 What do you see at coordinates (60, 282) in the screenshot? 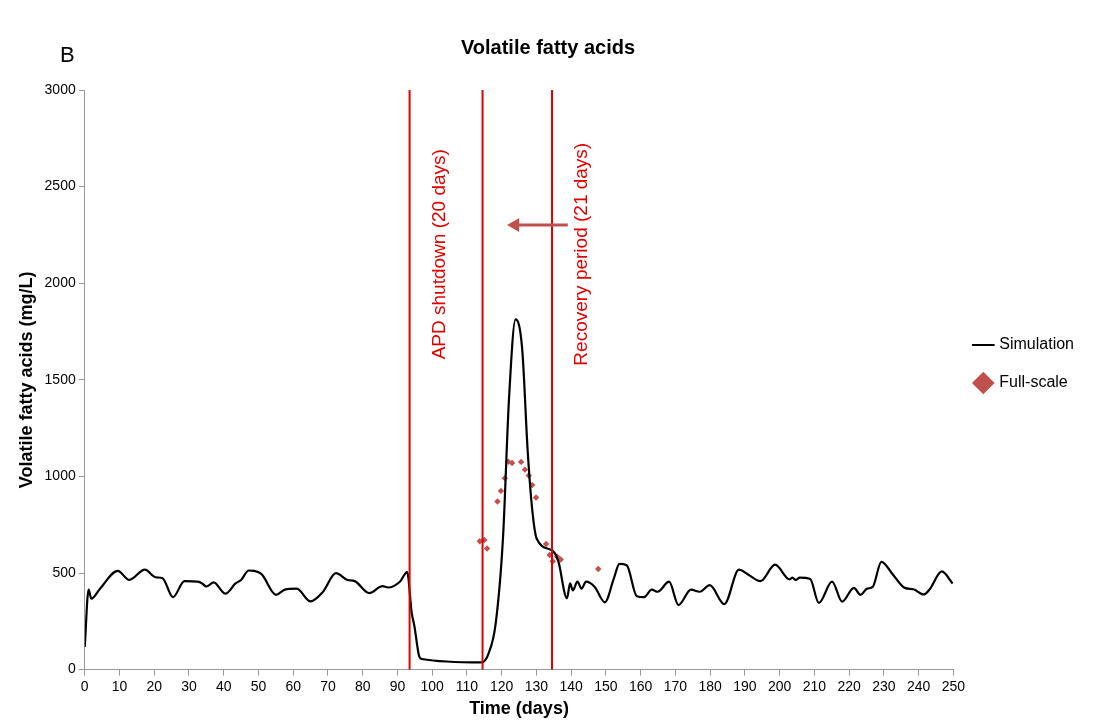
I see `y-tick-label: 2000` at bounding box center [60, 282].